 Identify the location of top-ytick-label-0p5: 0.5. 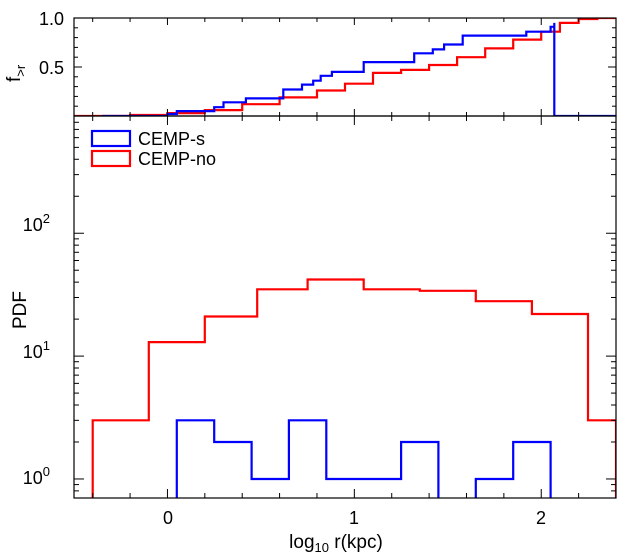
(51, 68).